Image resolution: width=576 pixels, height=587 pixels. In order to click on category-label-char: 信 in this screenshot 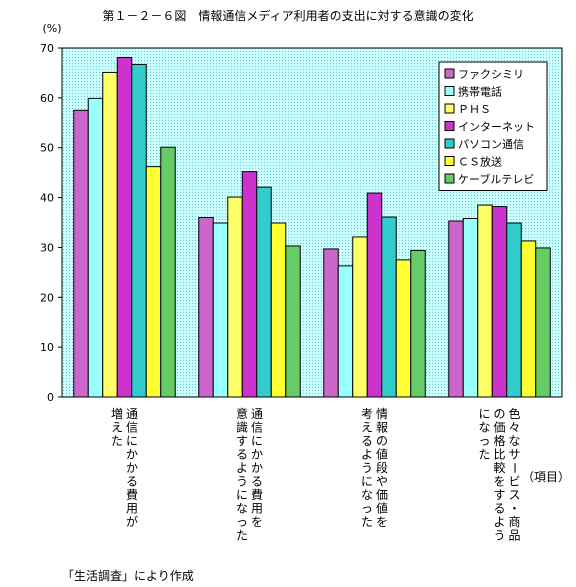, I will do `click(257, 428)`.